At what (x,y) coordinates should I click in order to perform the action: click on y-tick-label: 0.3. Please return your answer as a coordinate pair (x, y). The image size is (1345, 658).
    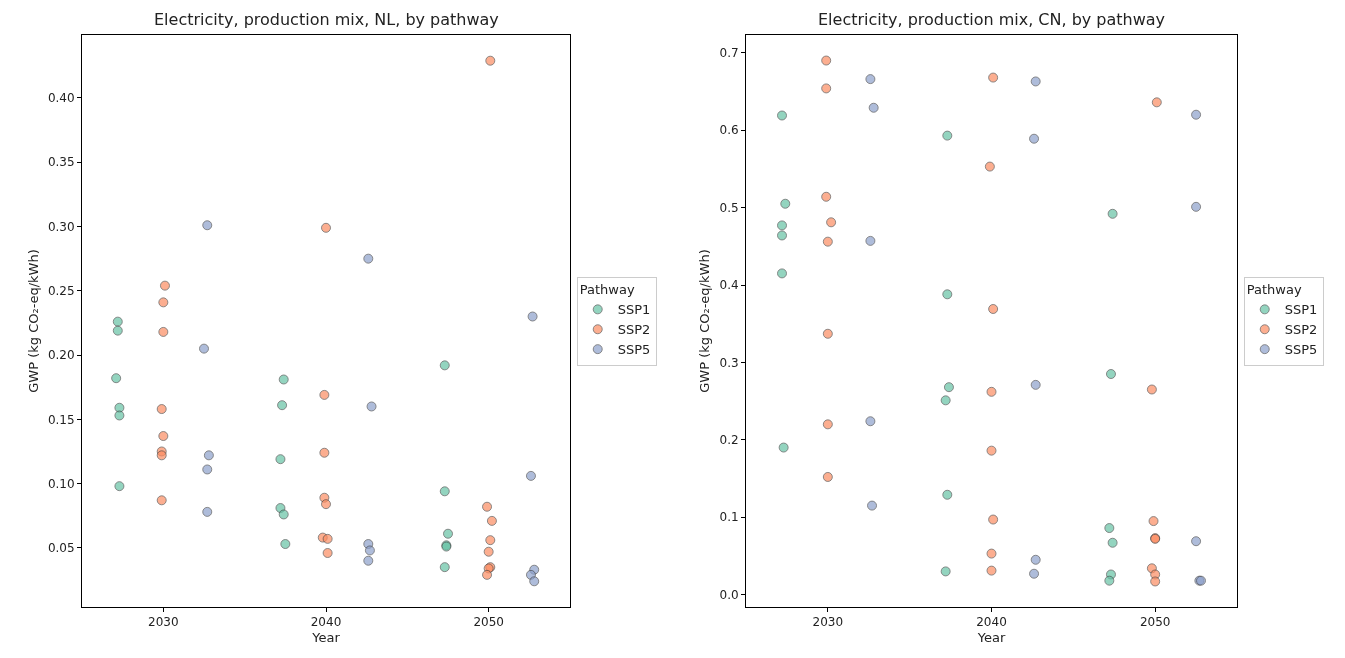
    Looking at the image, I should click on (729, 362).